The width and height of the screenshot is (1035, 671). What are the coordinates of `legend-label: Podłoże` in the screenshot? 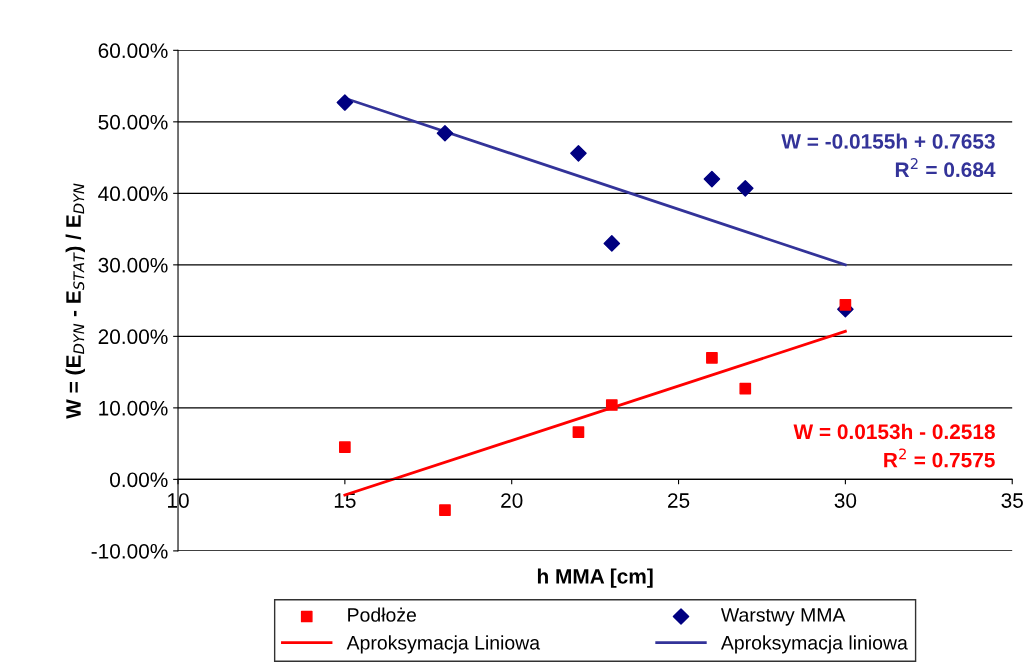 It's located at (382, 614).